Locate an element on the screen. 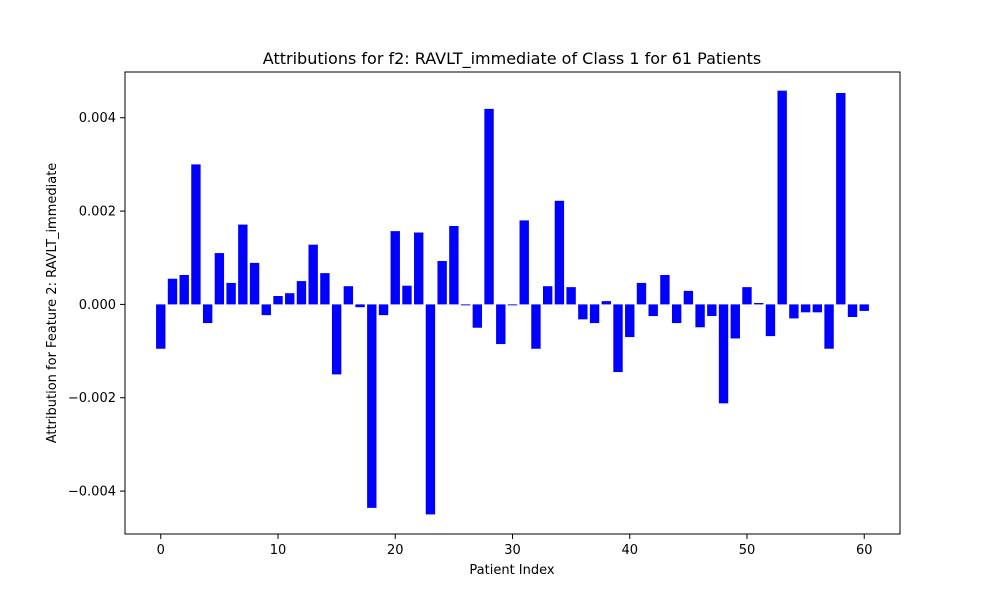  x-tick-label: 20 is located at coordinates (395, 550).